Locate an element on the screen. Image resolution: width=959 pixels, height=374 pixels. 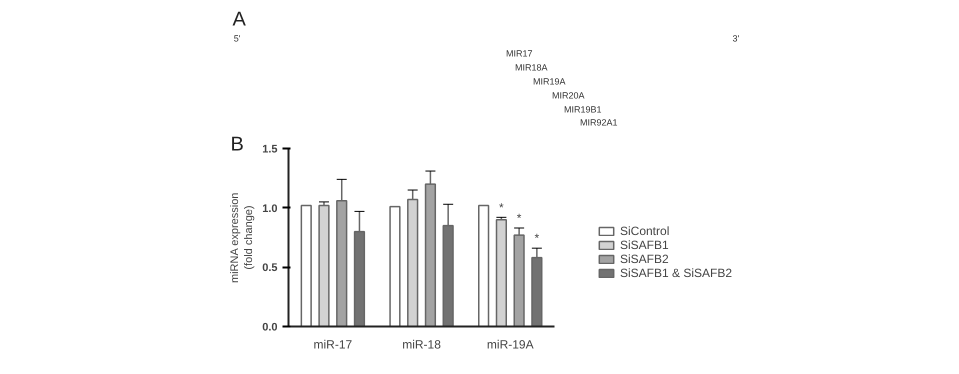
y-axis-title: miRNA expression (fold change) is located at coordinates (242, 238).